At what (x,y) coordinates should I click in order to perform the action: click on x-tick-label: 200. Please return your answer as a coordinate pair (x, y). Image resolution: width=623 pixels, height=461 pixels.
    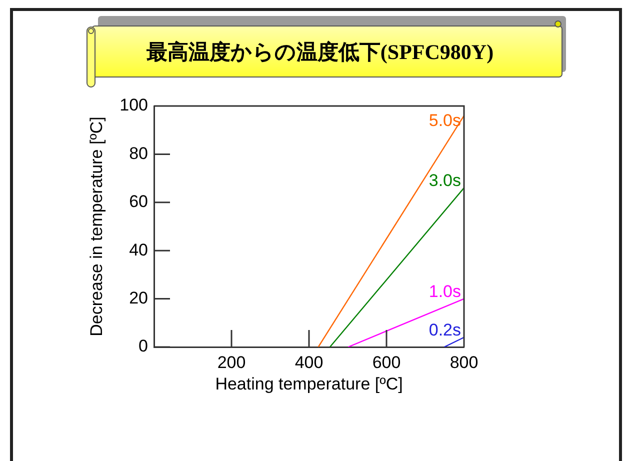
    Looking at the image, I should click on (231, 362).